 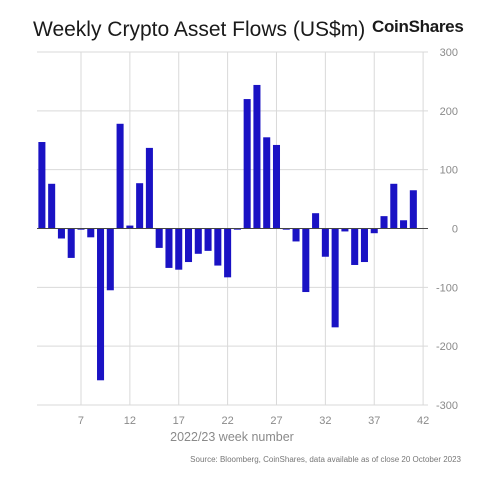 What do you see at coordinates (276, 421) in the screenshot?
I see `x-tick-label: 27` at bounding box center [276, 421].